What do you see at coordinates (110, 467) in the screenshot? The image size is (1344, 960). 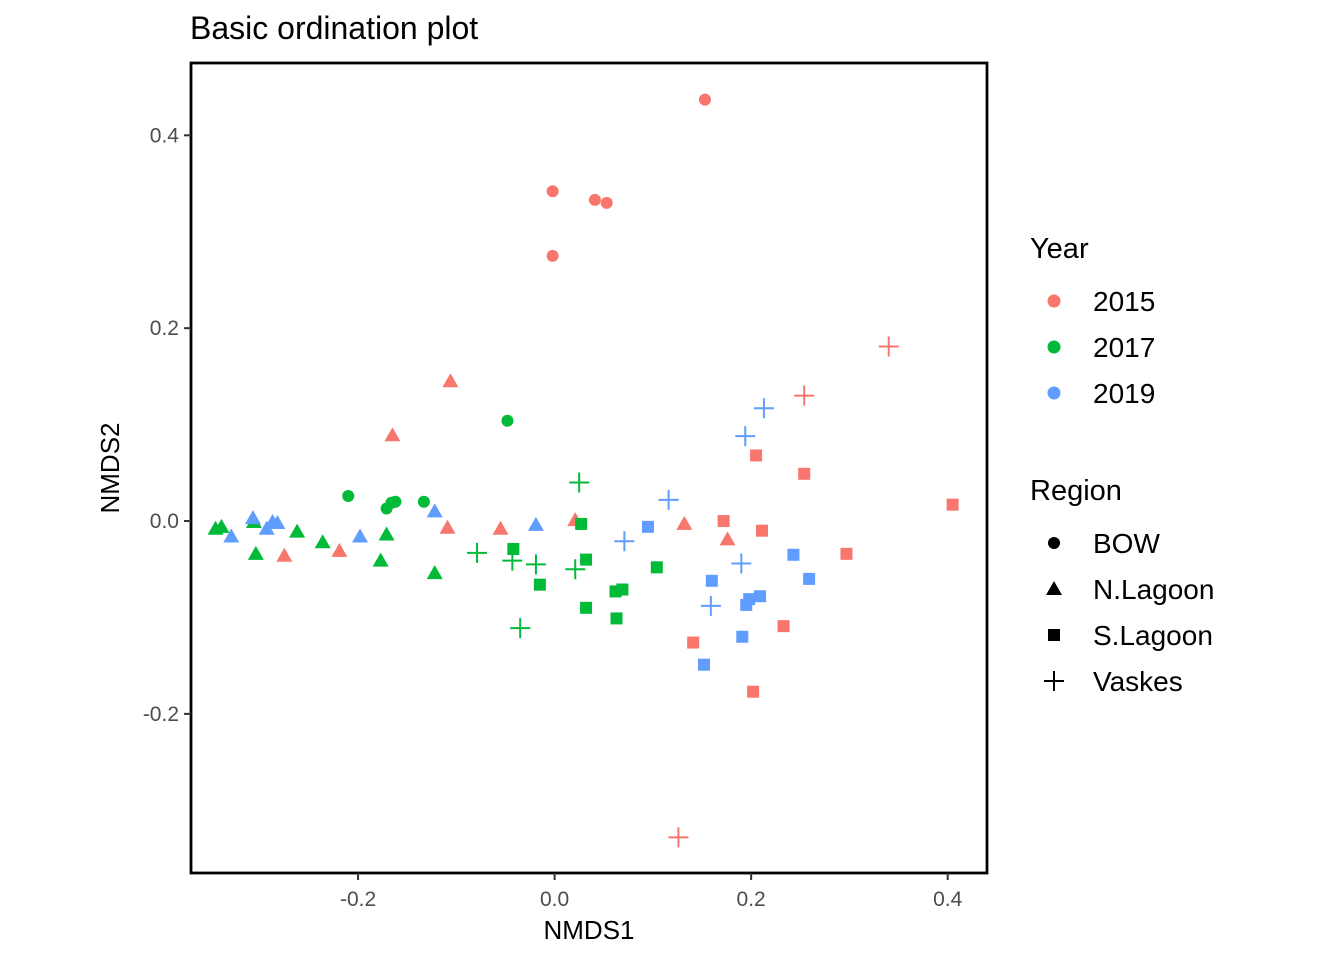 I see `y-axis-title: NMDS2` at bounding box center [110, 467].